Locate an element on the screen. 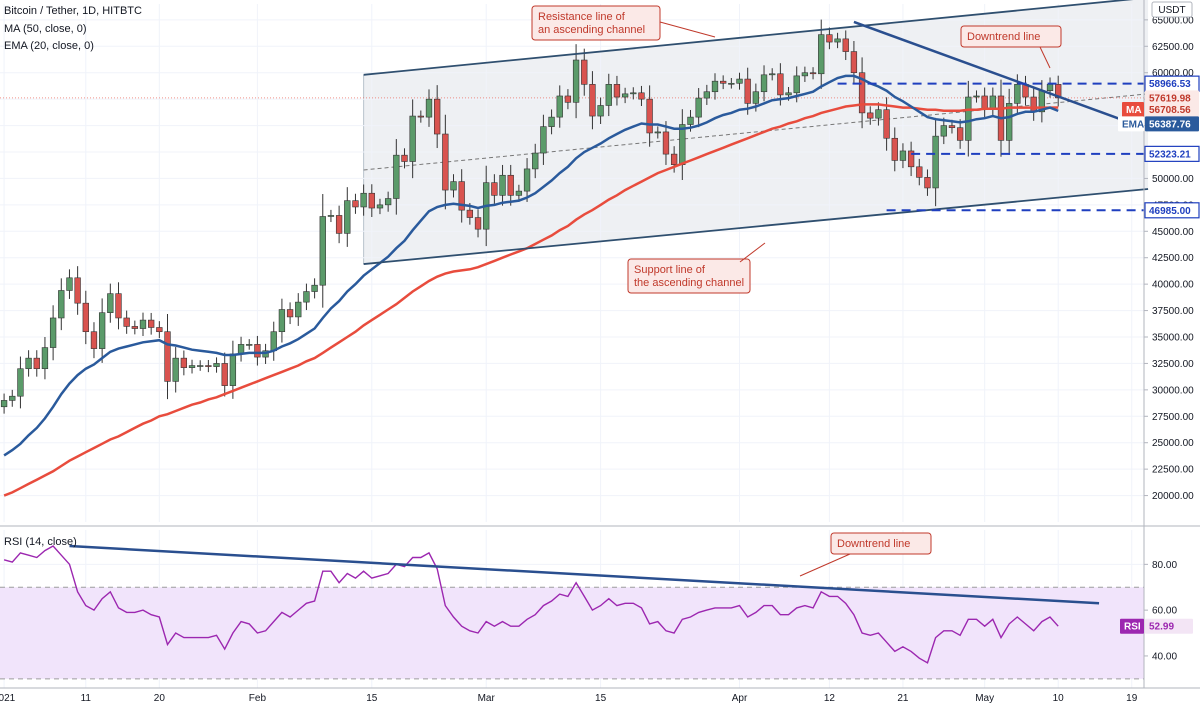  support-callout-text: Support line of the ascending channel is located at coordinates (689, 276).